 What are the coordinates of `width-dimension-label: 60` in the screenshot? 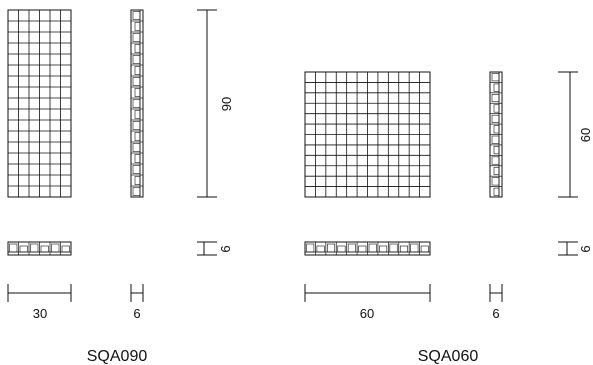 It's located at (367, 313).